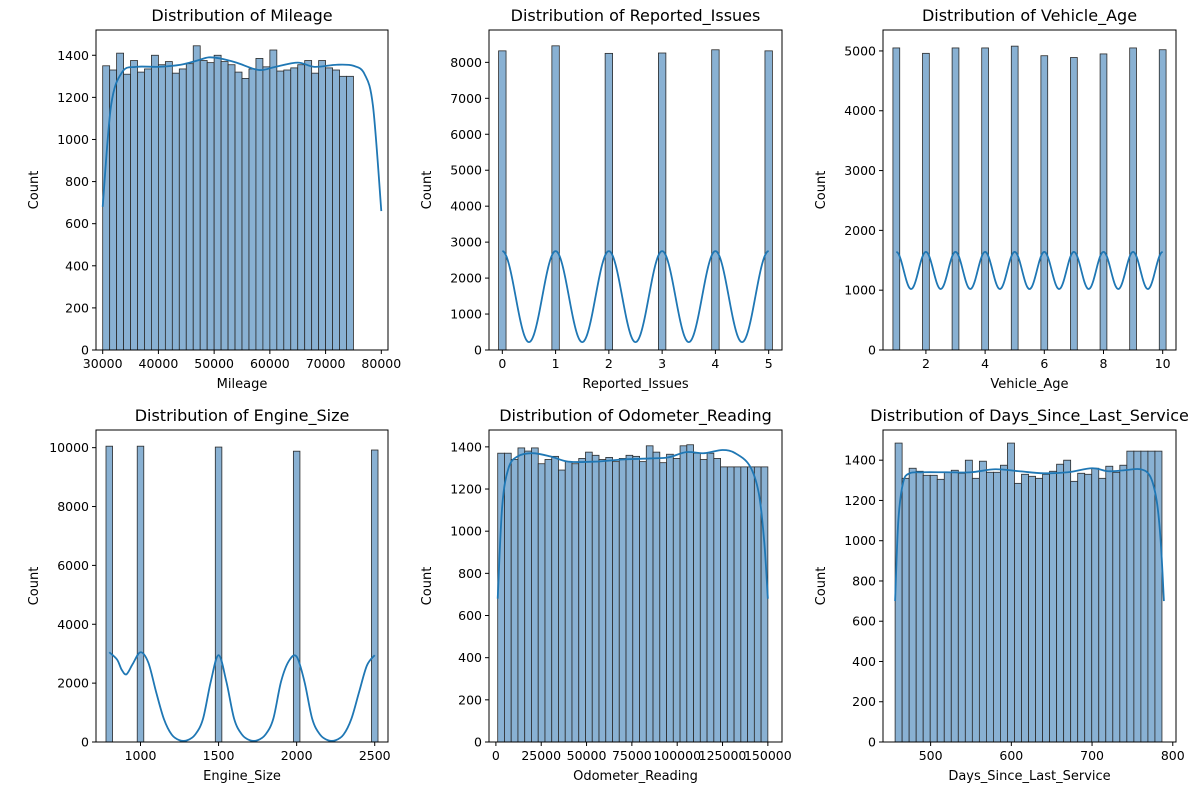 The image size is (1200, 800). What do you see at coordinates (242, 360) in the screenshot?
I see `x-axis: 30000 40000 50000 60000 70000 80000` at bounding box center [242, 360].